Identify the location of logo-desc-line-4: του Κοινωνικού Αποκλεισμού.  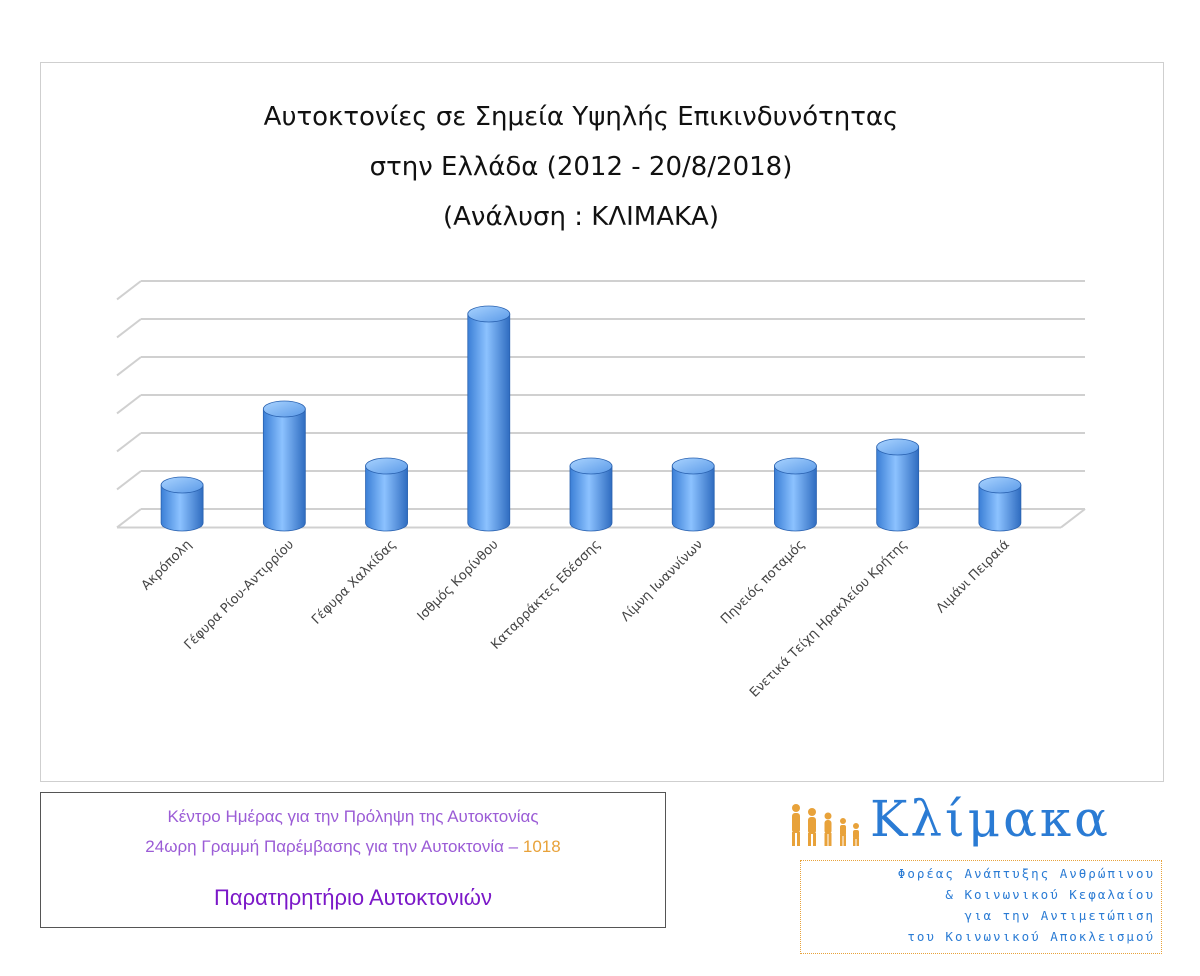
(1031, 936).